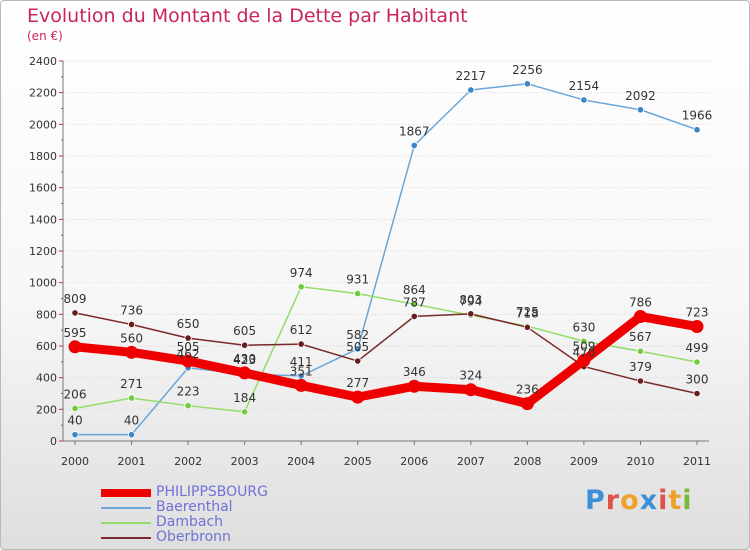 The width and height of the screenshot is (750, 550). What do you see at coordinates (697, 348) in the screenshot?
I see `data-label-dambach: 499` at bounding box center [697, 348].